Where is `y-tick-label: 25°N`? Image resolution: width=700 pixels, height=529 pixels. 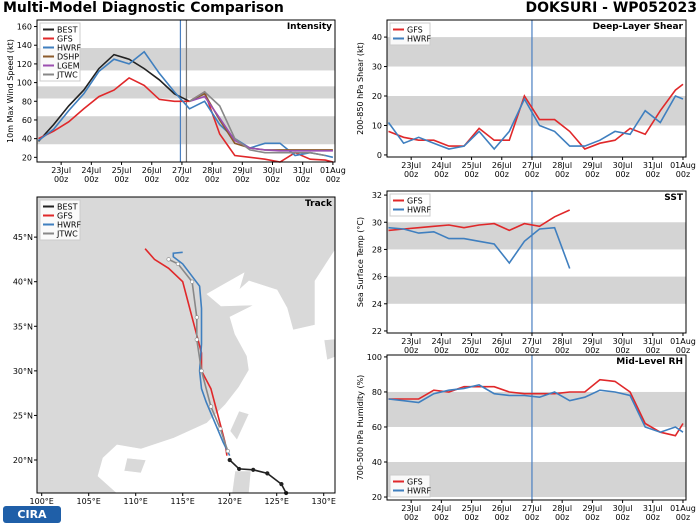
y-tick-label: 25°N is located at coordinates (23, 415).